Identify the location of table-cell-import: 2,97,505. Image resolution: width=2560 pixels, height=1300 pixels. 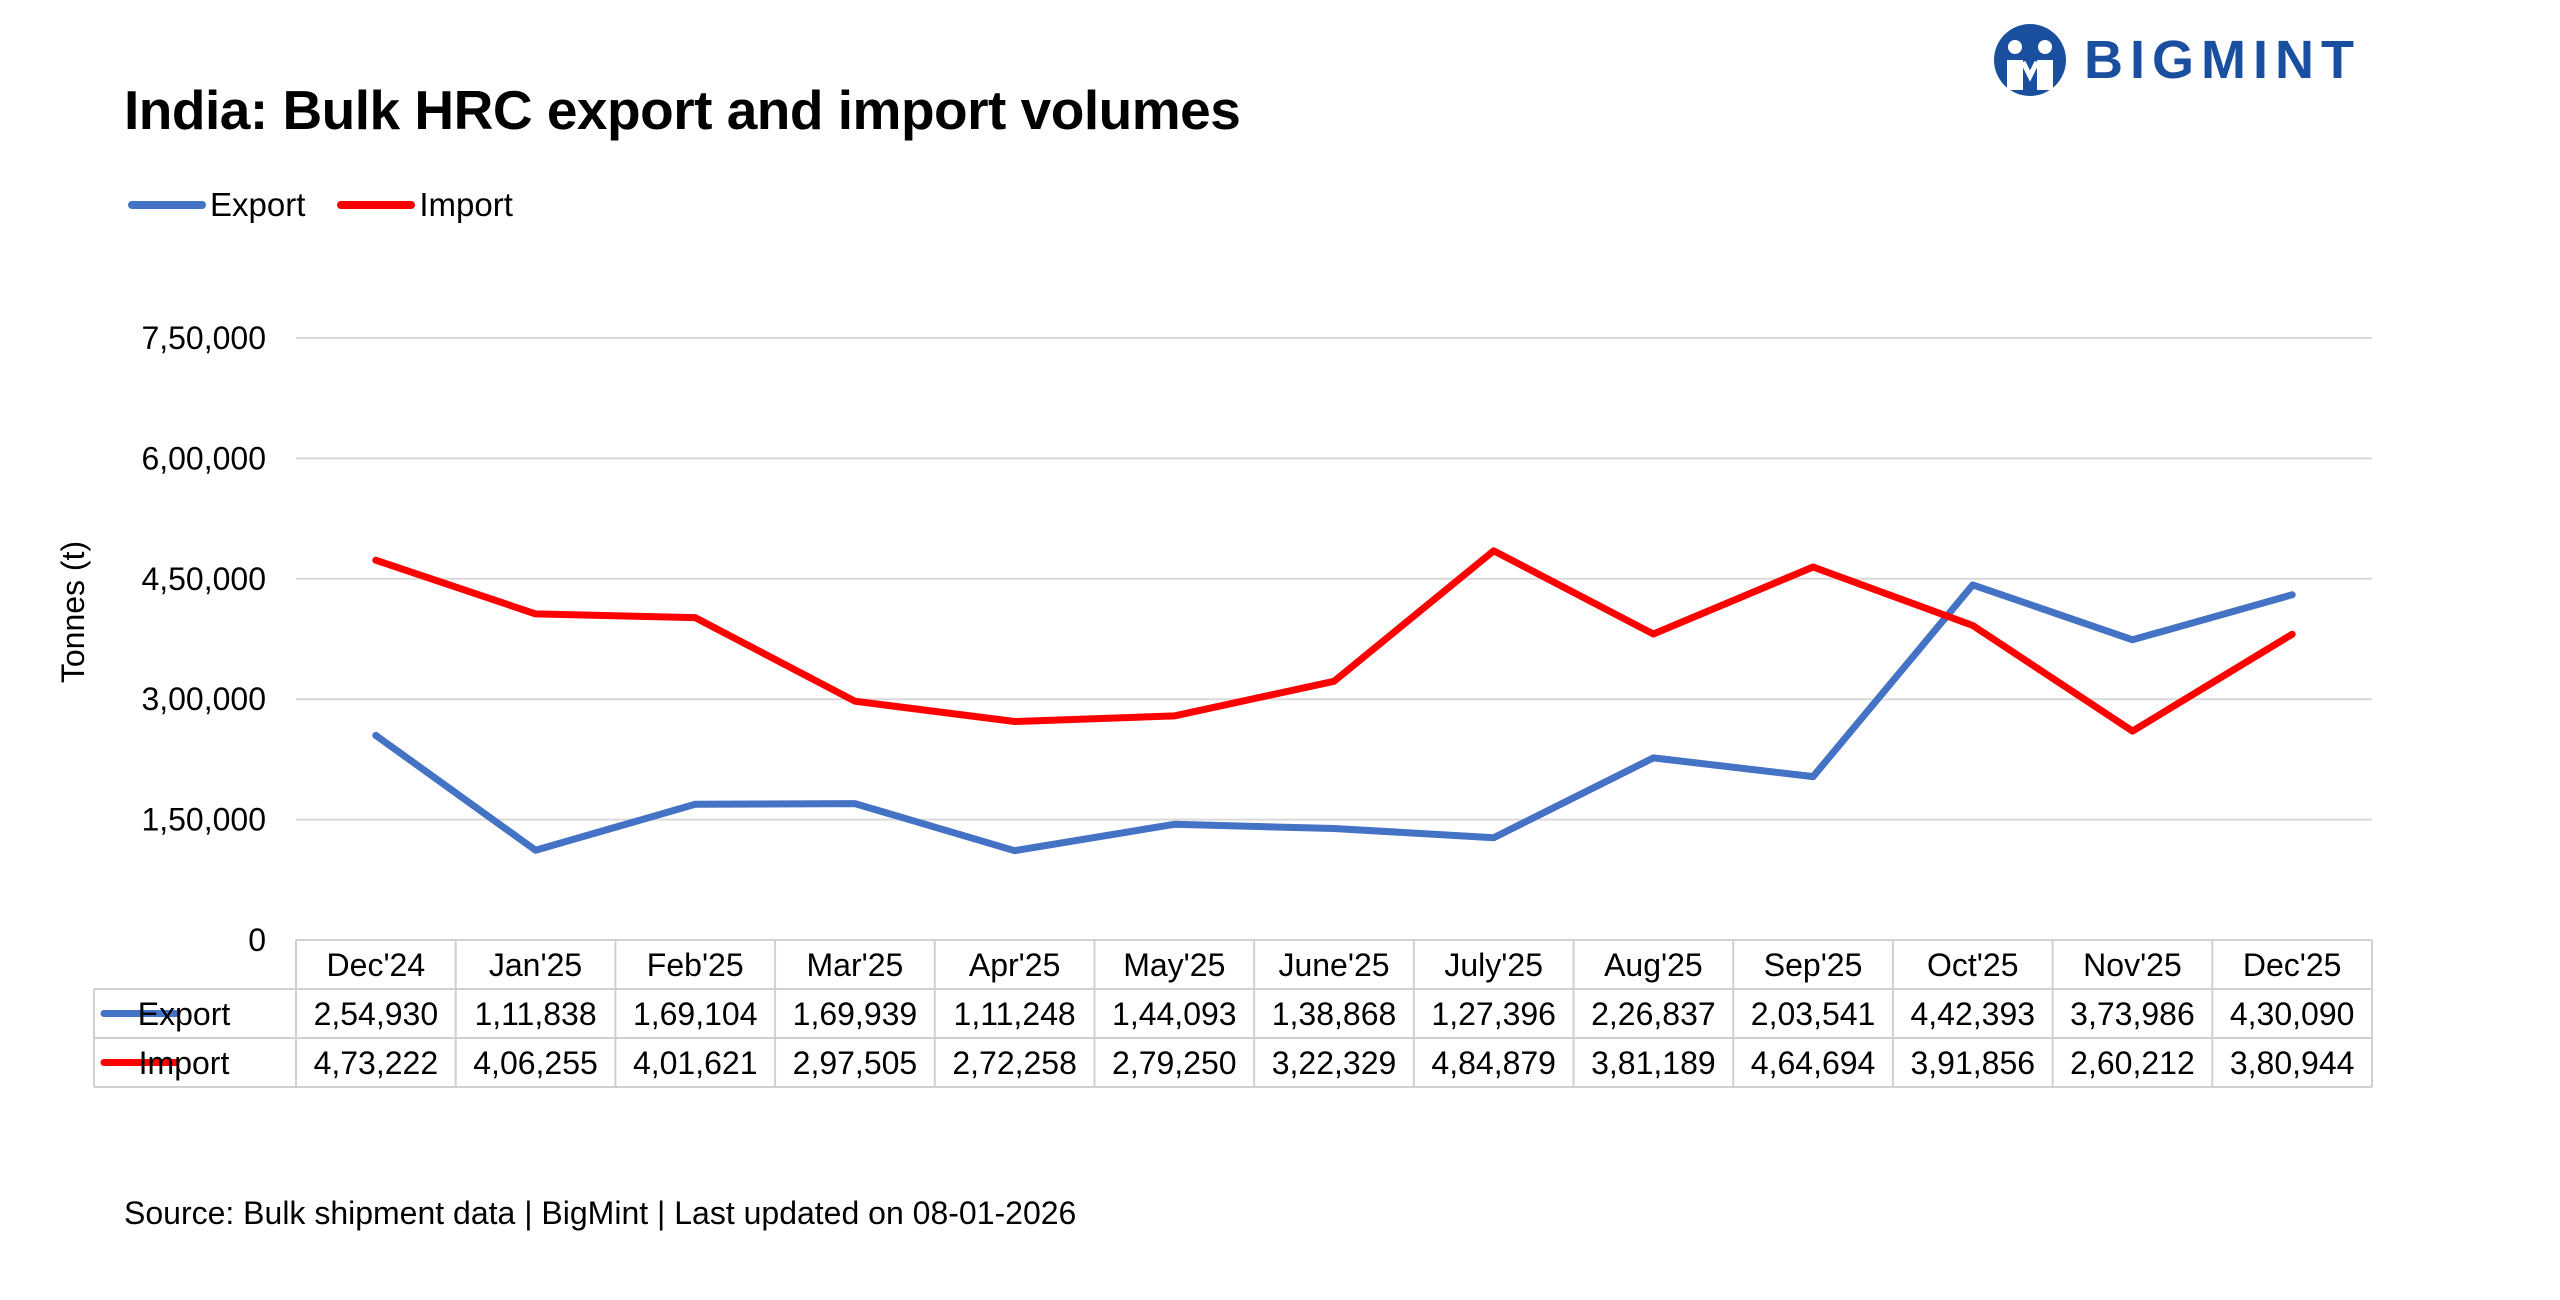
(855, 1063).